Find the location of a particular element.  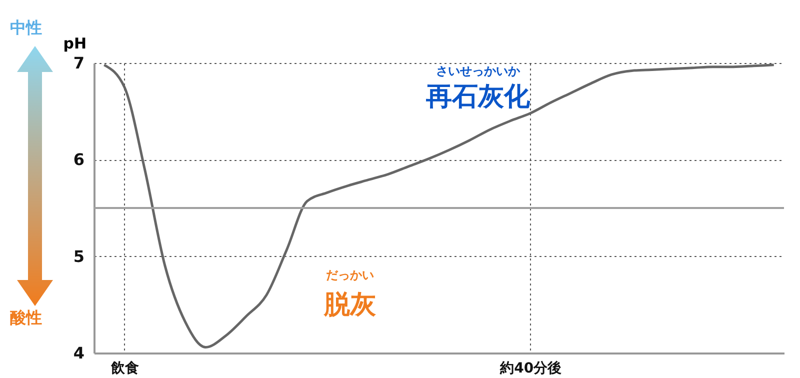

y-tick-label: 5 is located at coordinates (78, 256).